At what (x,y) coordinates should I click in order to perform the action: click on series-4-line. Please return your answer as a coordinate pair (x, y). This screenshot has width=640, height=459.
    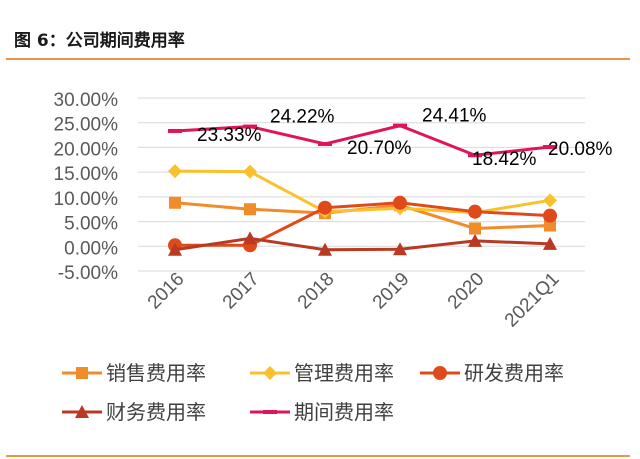
    Looking at the image, I should click on (362, 140).